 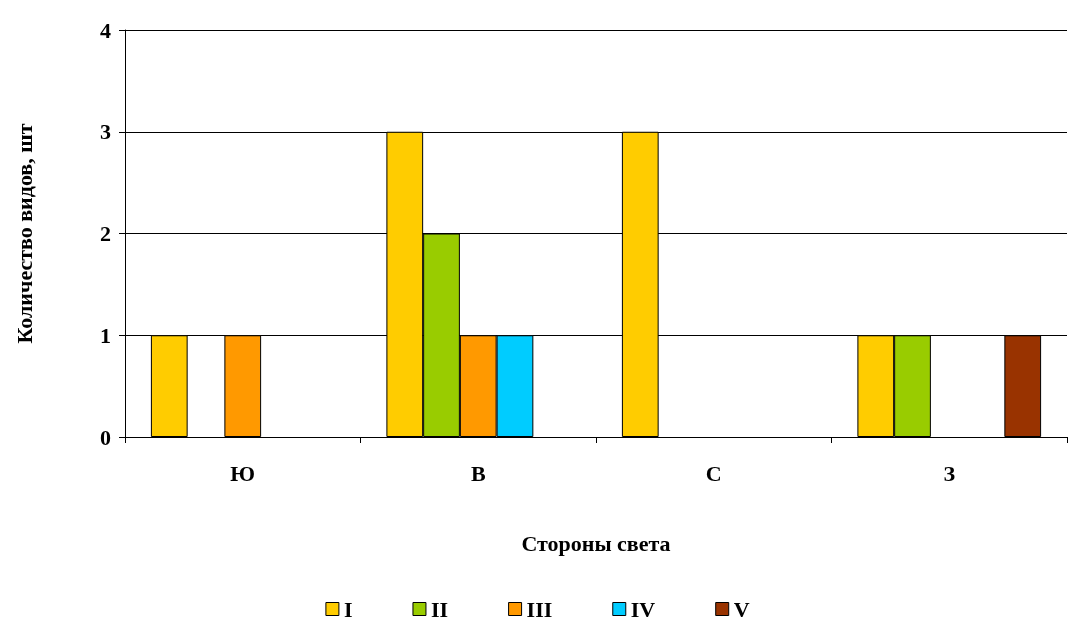 I want to click on y-tick-label: 3, so click(x=105, y=132).